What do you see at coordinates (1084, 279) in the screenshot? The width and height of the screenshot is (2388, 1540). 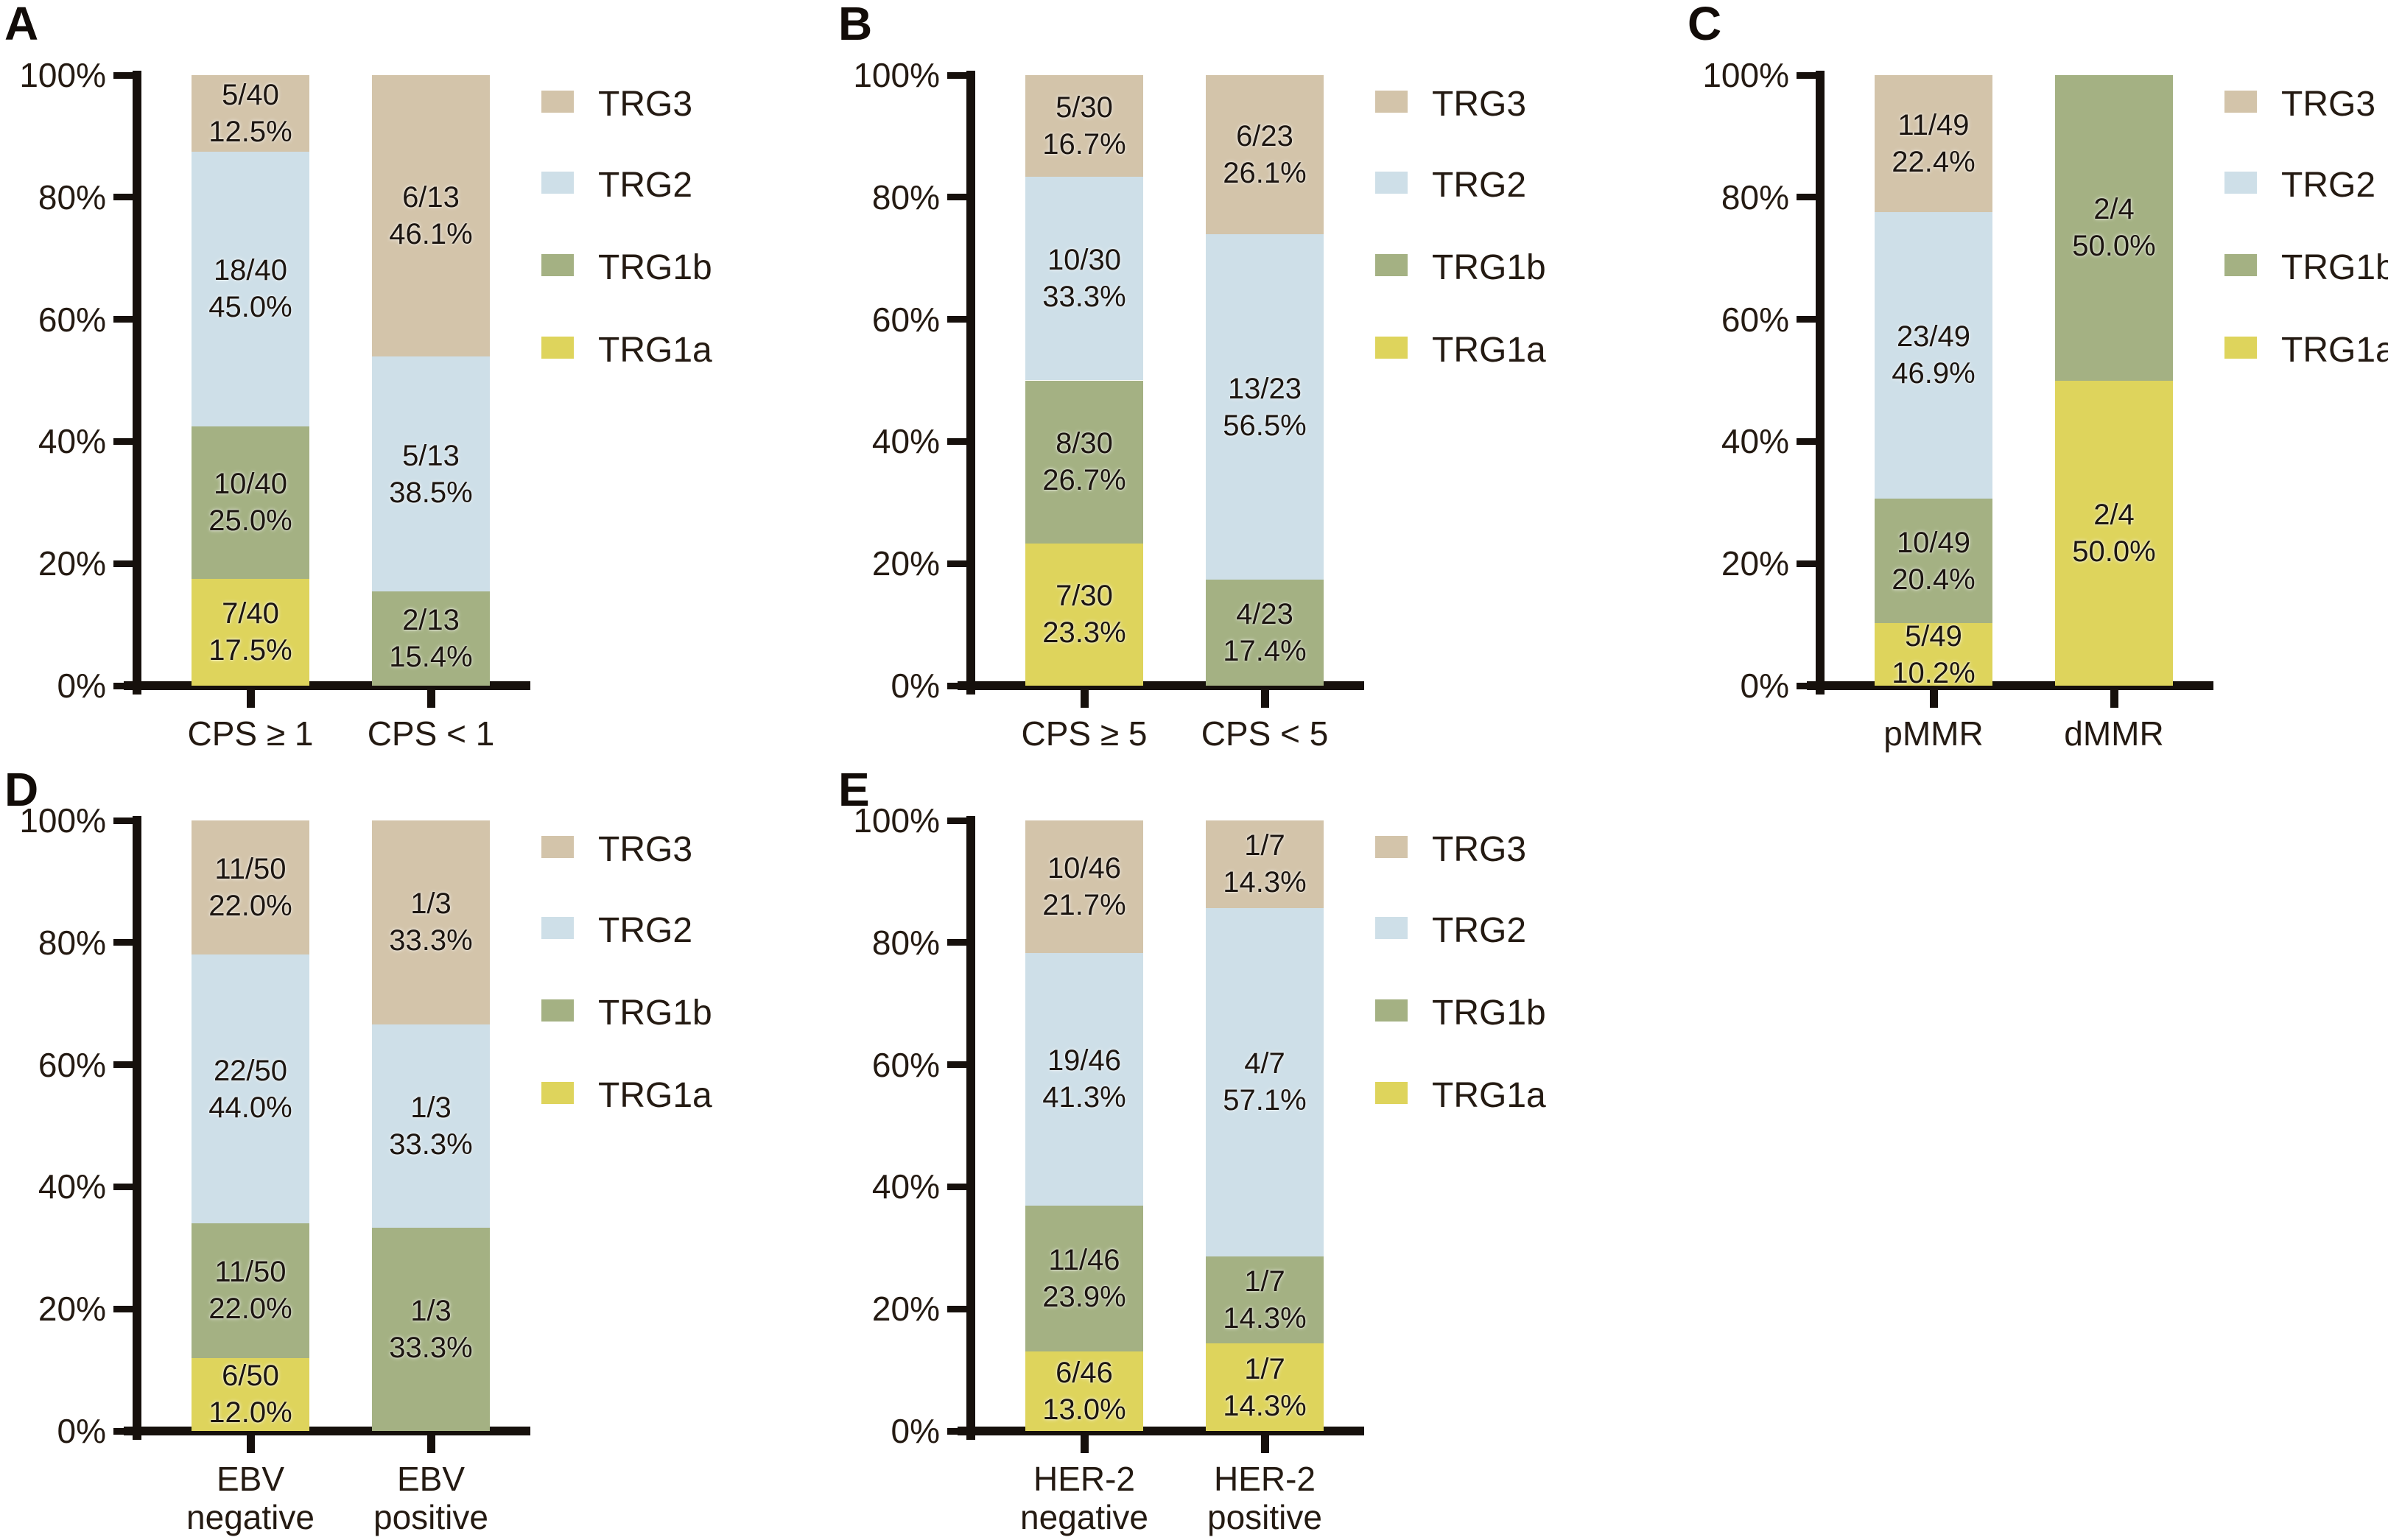 I see `bar-segment-TRG2` at bounding box center [1084, 279].